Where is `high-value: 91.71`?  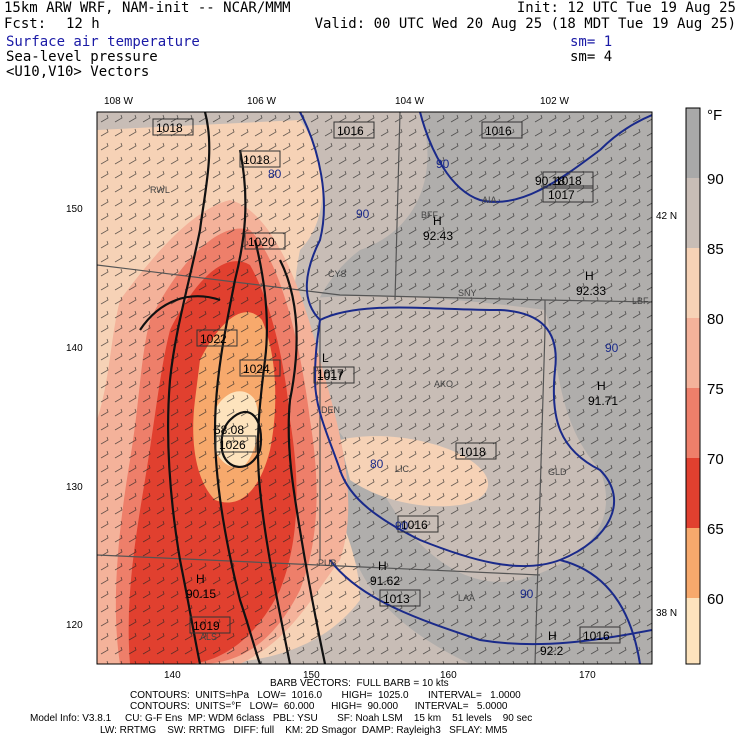 high-value: 91.71 is located at coordinates (603, 401).